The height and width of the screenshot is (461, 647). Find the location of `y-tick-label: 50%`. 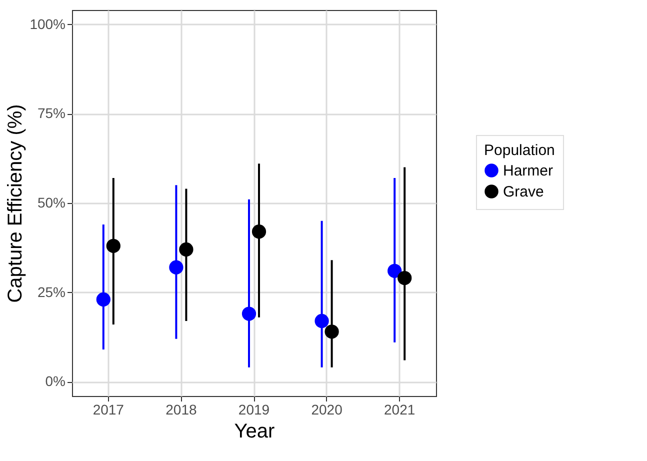

y-tick-label: 50% is located at coordinates (51, 202).